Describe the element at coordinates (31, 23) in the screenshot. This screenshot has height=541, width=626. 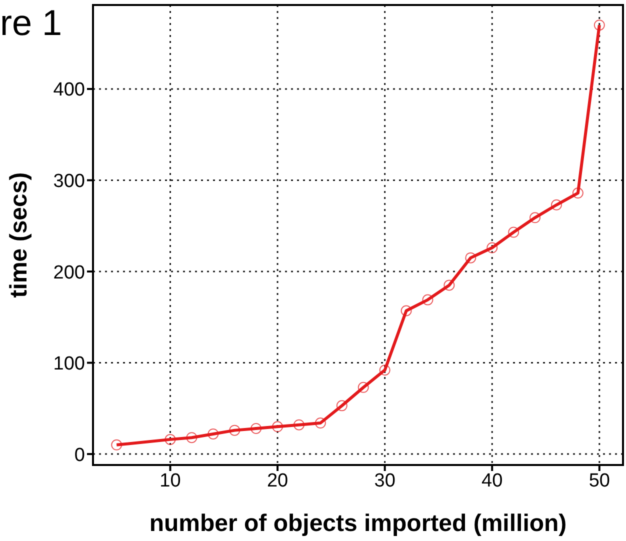
I see `text: re 1` at that location.